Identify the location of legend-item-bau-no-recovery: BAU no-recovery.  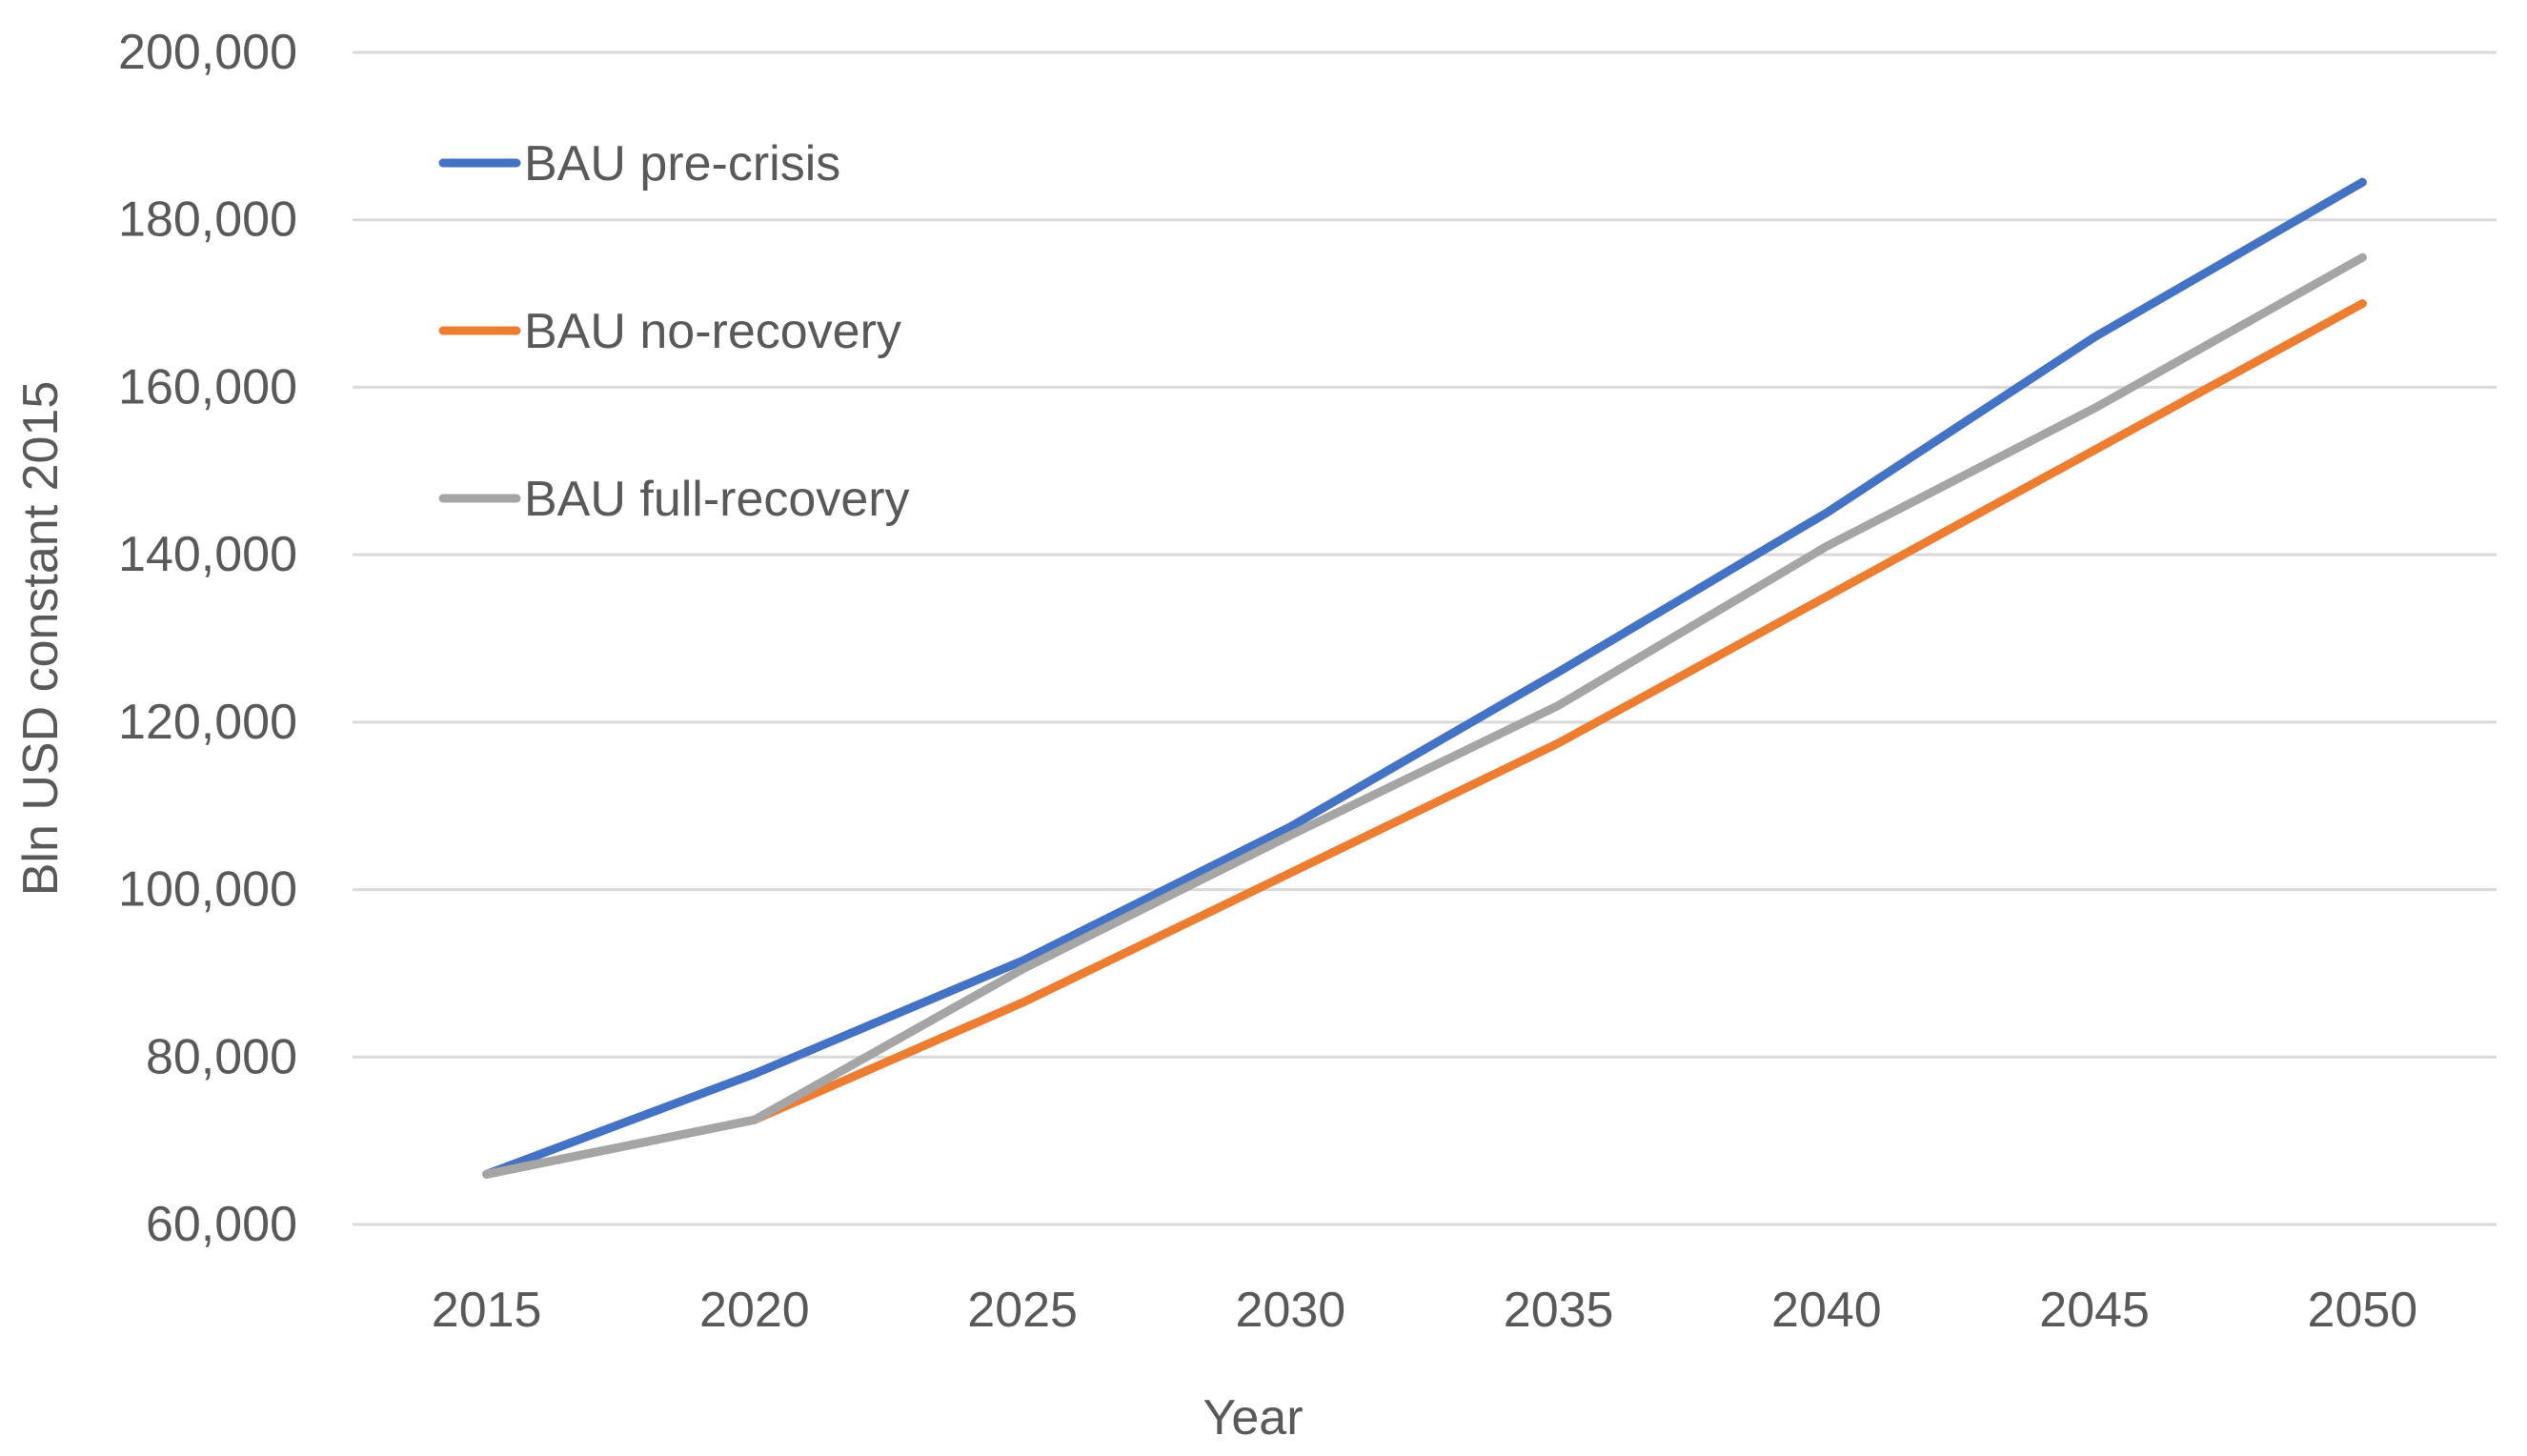
(669, 331).